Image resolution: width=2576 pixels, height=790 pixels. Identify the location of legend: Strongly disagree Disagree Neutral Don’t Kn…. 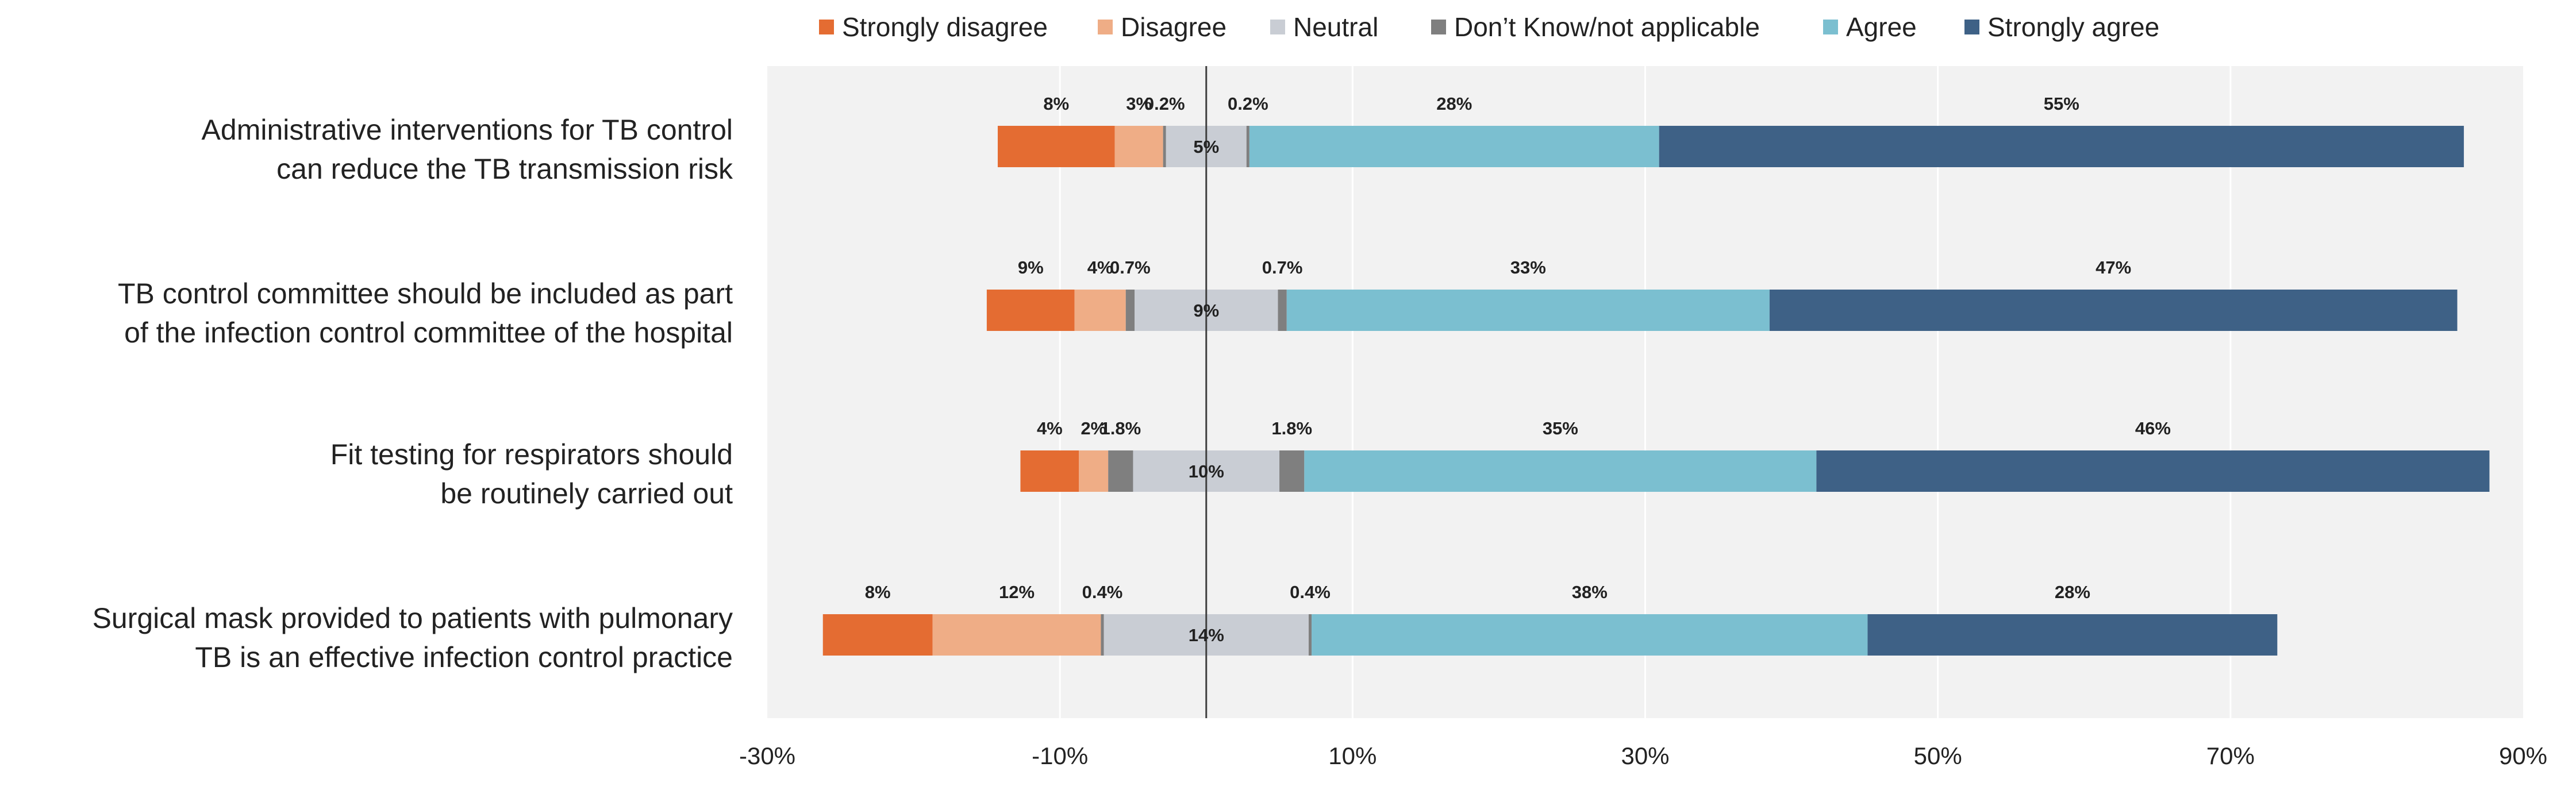
(1489, 27).